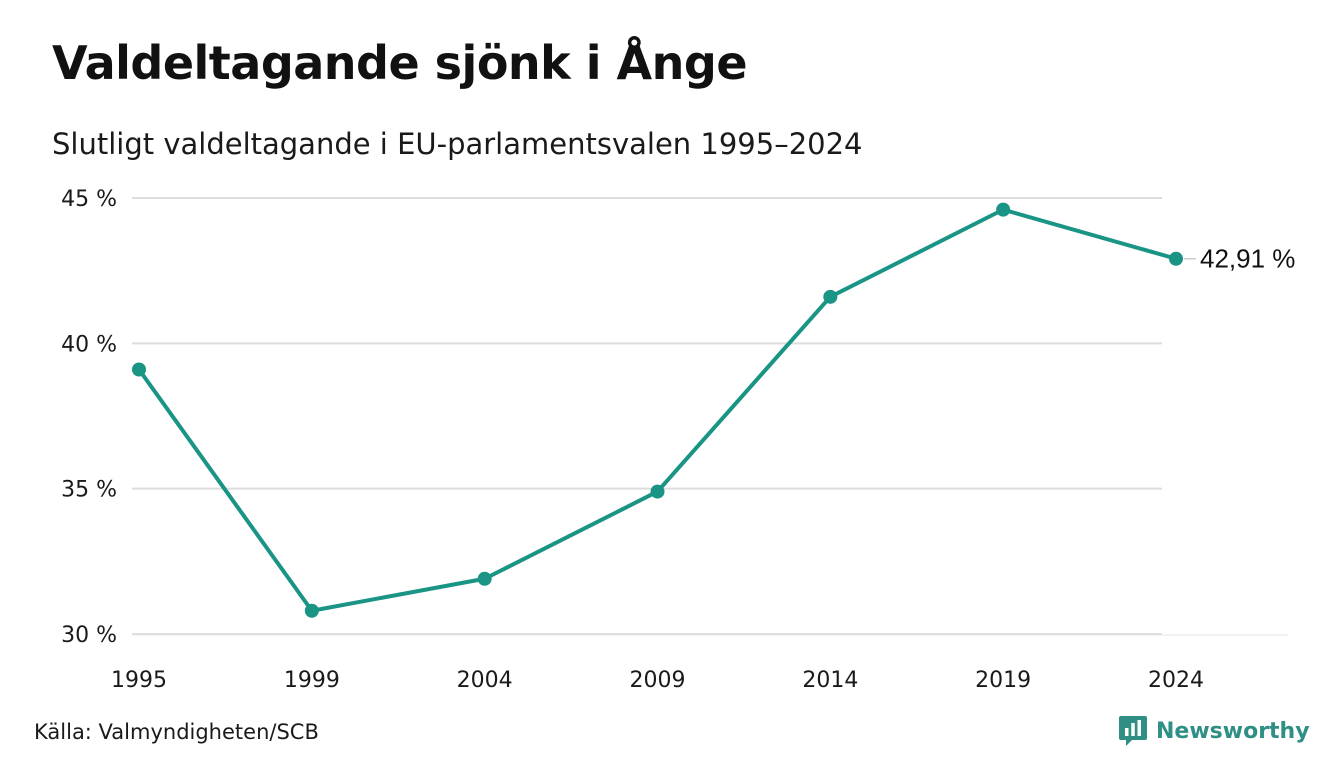 The width and height of the screenshot is (1340, 780). Describe the element at coordinates (1233, 731) in the screenshot. I see `brand-name: Newsworthy` at that location.